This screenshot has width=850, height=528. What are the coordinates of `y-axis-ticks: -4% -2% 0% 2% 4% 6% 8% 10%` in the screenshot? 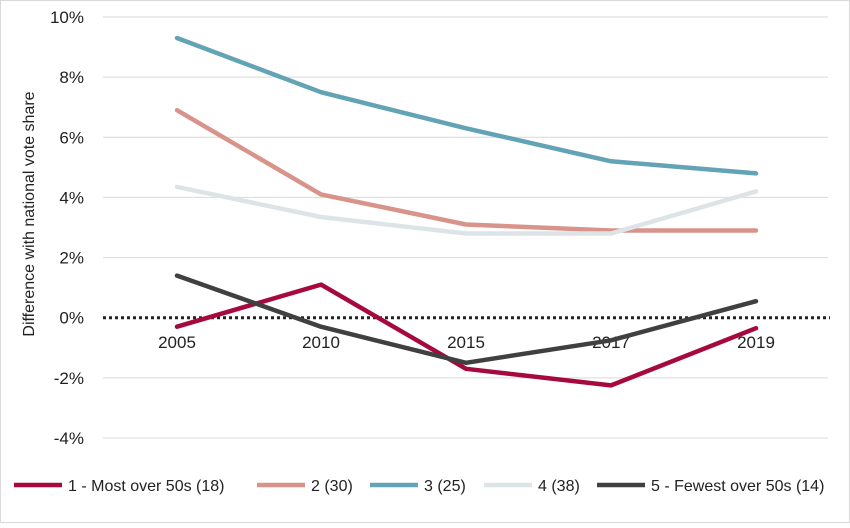 It's located at (67, 228).